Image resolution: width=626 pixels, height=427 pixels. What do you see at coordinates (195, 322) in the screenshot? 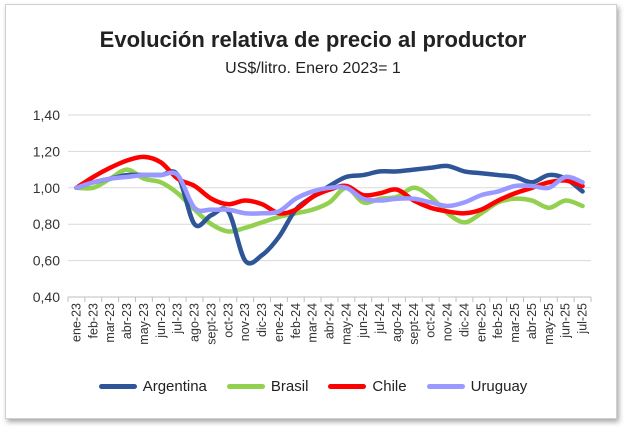
I see `x-tick-label: ago-23` at bounding box center [195, 322].